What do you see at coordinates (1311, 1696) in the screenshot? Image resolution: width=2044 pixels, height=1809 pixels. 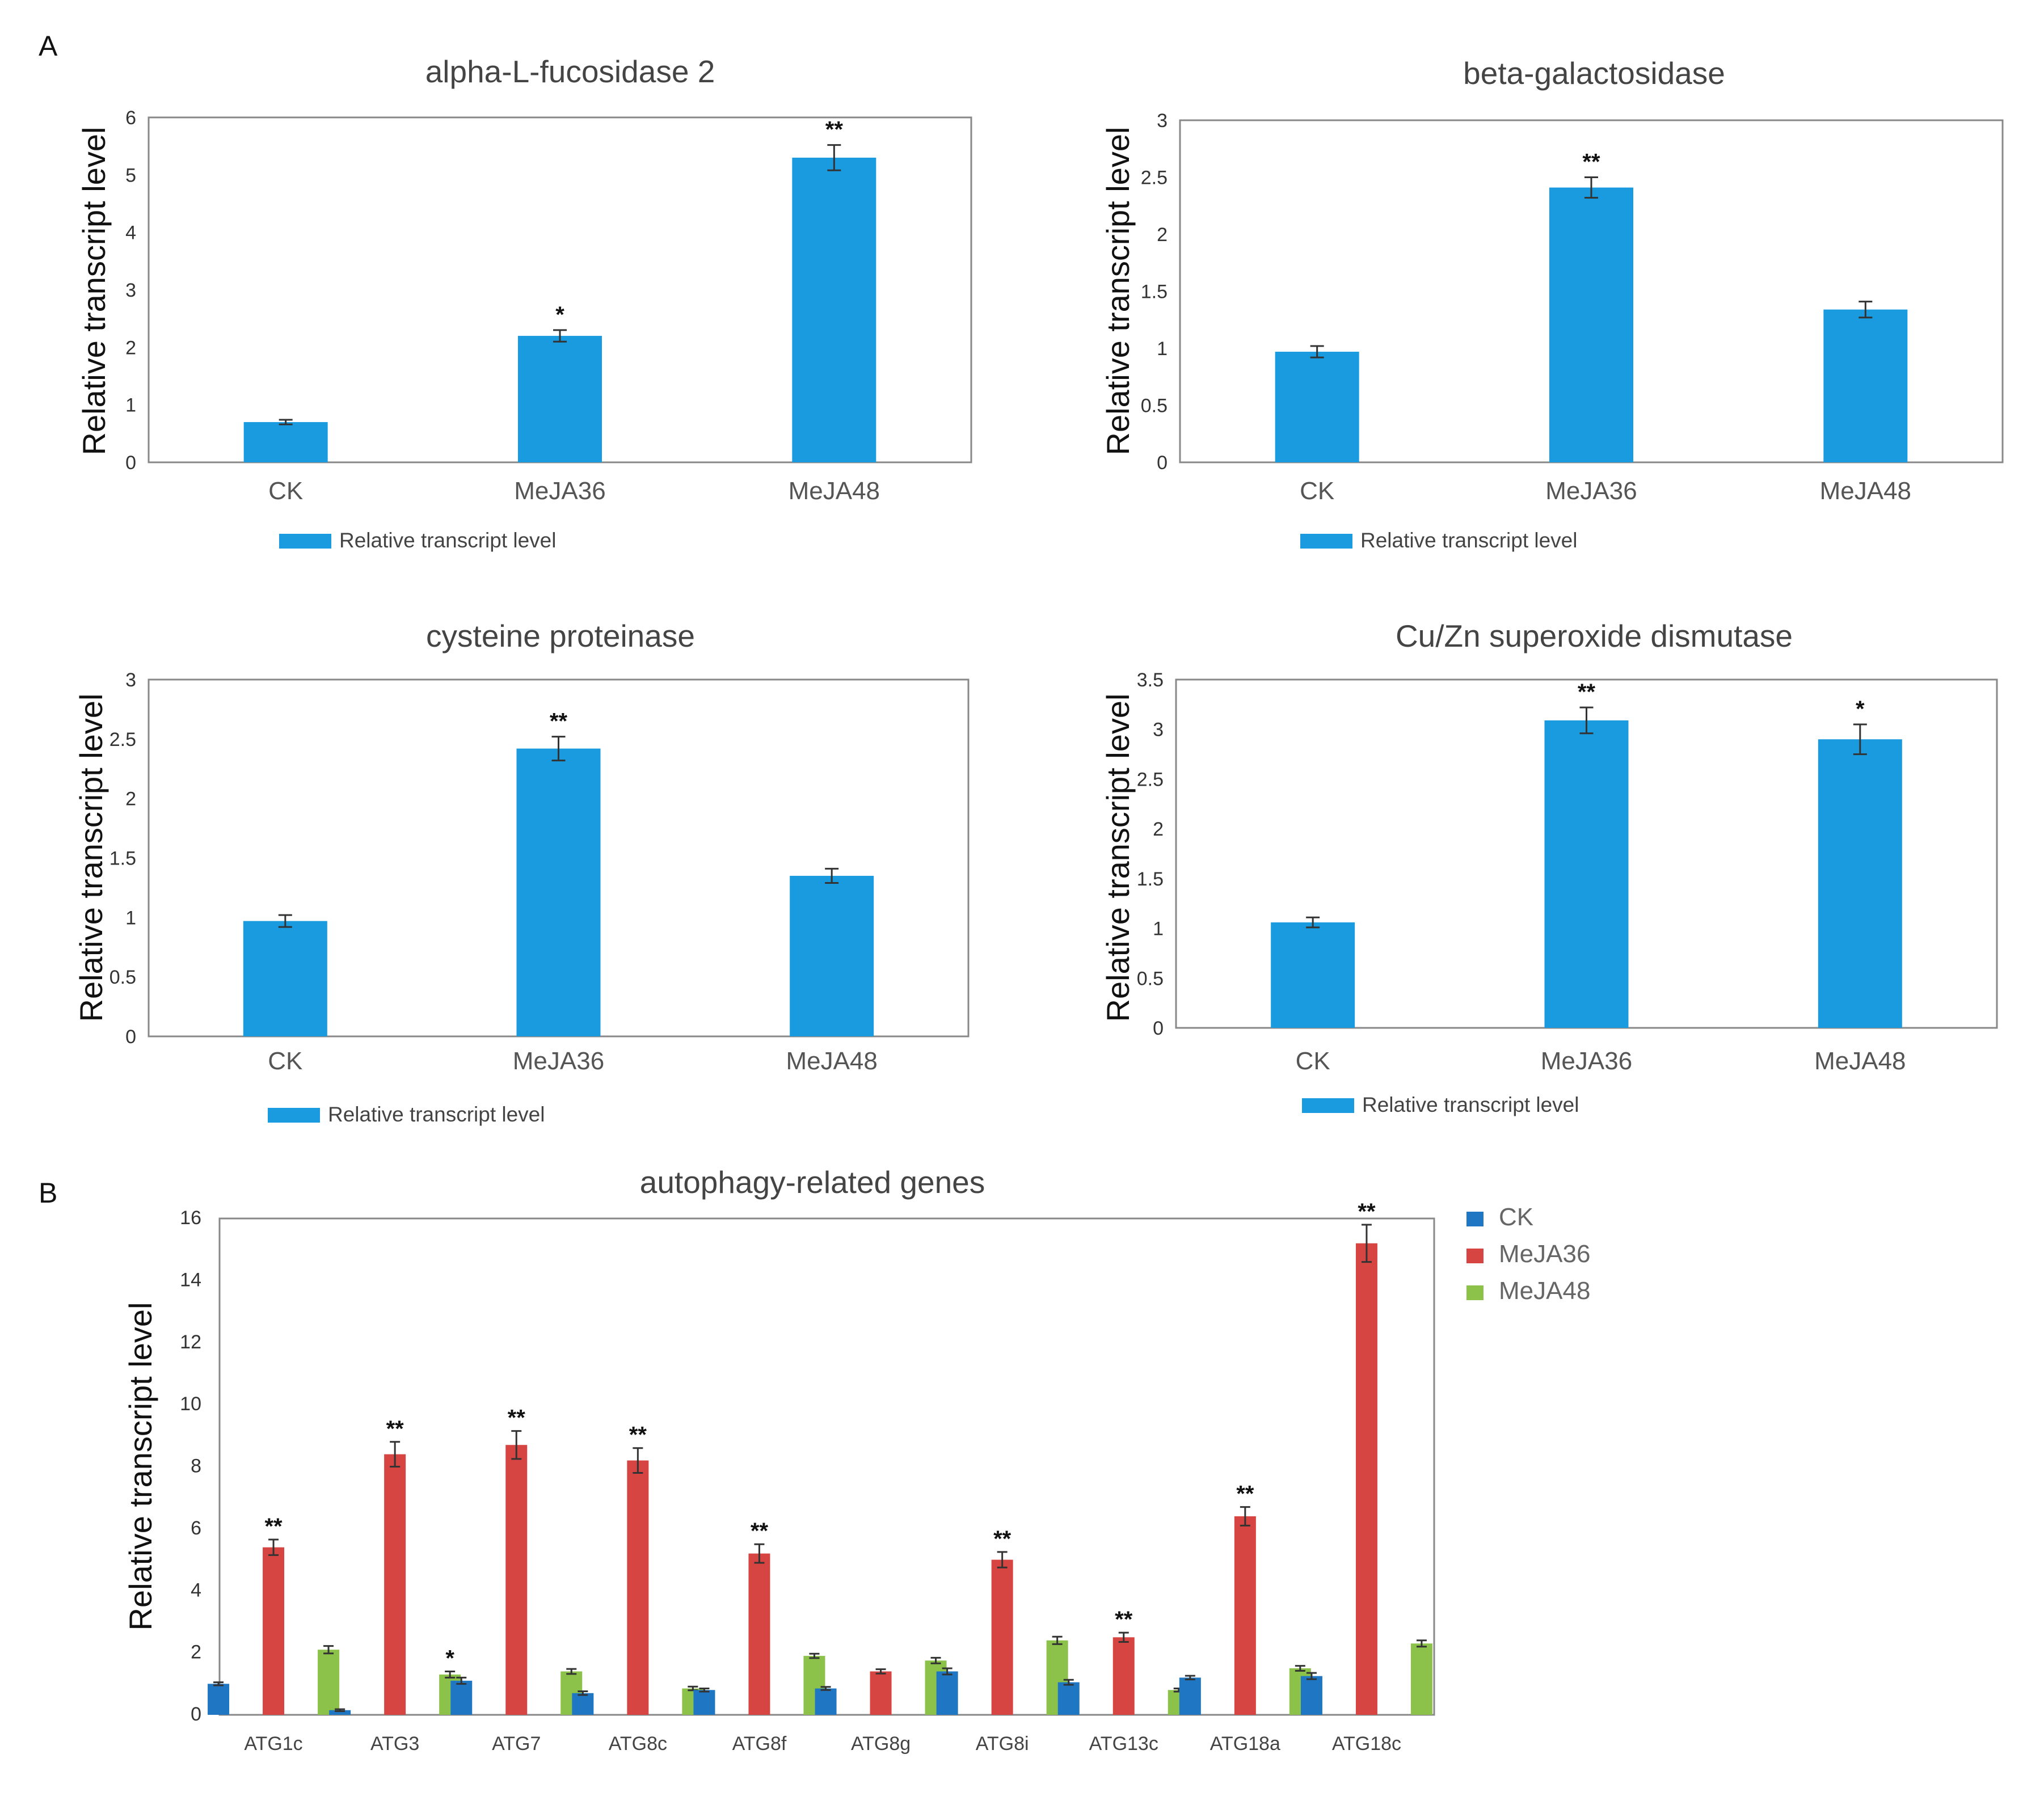 I see `bar-CK-ATG18c` at bounding box center [1311, 1696].